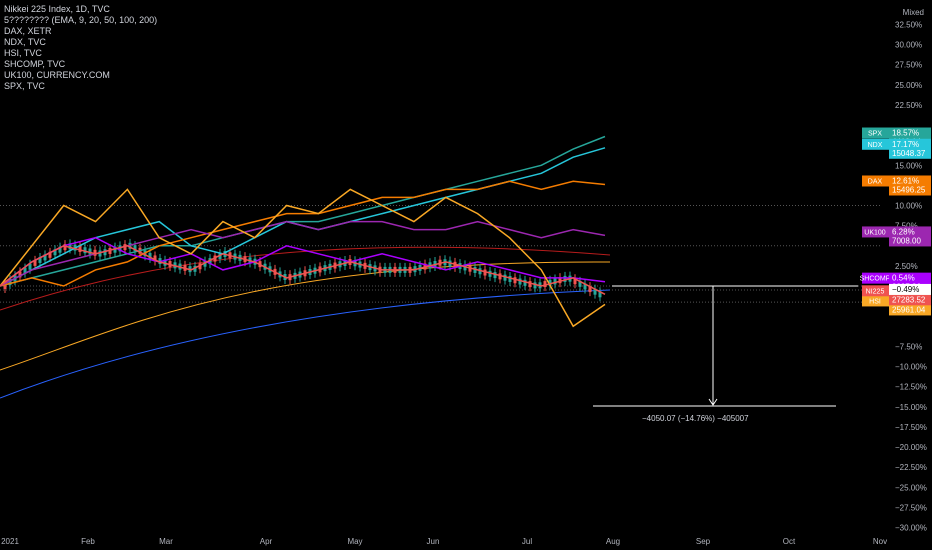 The height and width of the screenshot is (550, 932). I want to click on y-tick-label: 30.00%, so click(908, 45).